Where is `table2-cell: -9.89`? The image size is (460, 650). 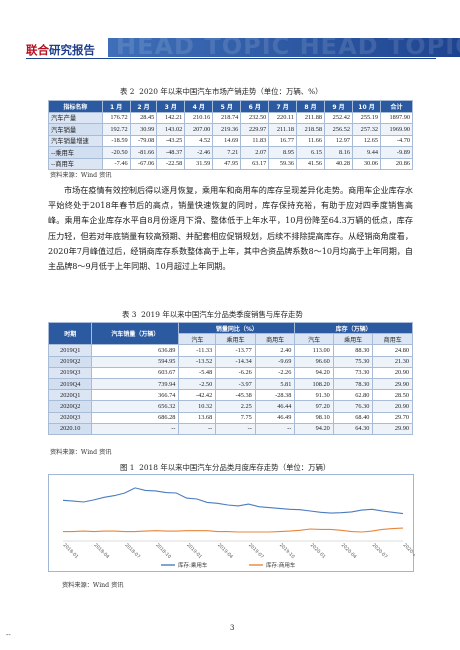 table2-cell: -9.89 is located at coordinates (396, 152).